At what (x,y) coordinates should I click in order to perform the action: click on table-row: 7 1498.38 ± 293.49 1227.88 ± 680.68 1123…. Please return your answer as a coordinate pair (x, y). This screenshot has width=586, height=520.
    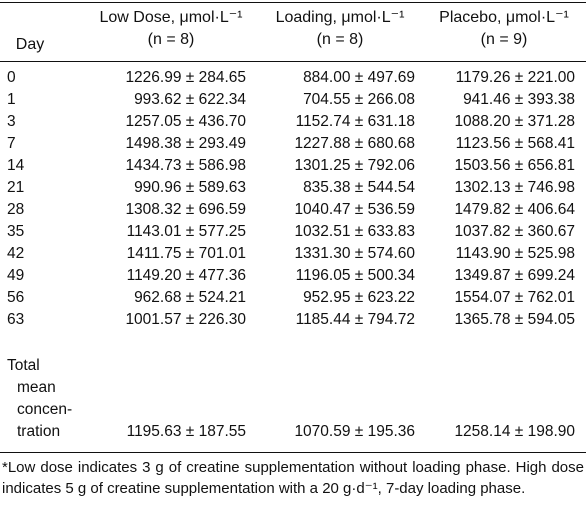
    Looking at the image, I should click on (293, 144).